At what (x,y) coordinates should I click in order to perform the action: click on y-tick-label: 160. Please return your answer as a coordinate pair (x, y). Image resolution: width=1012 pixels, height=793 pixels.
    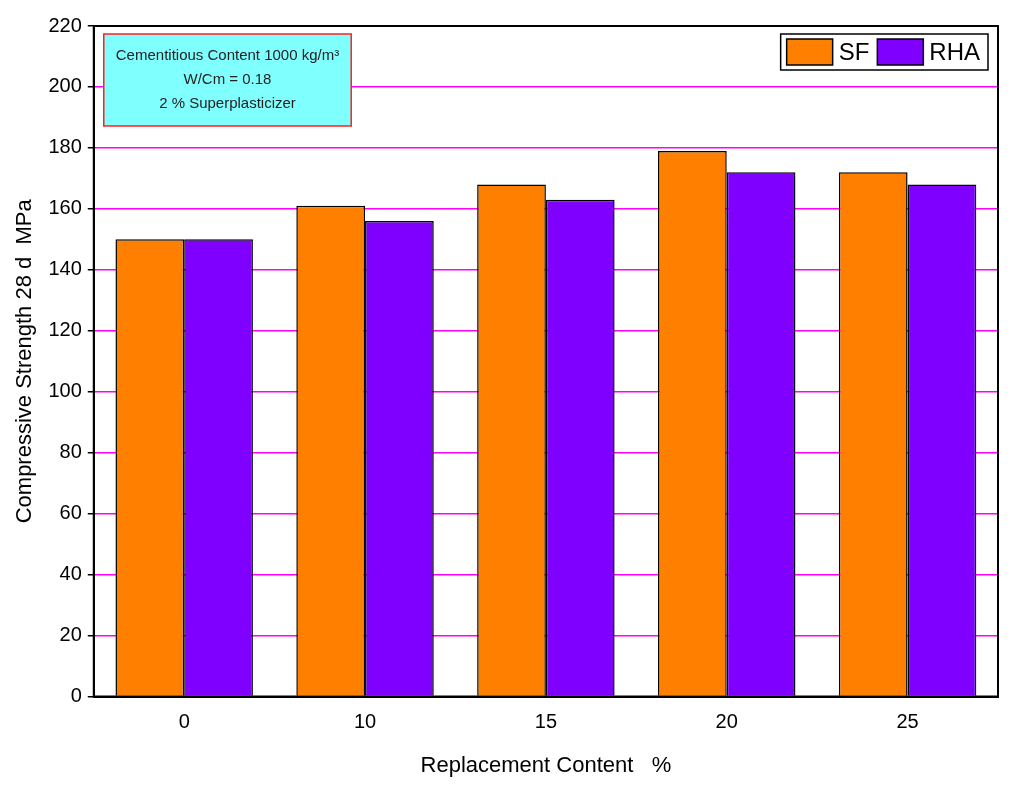
    Looking at the image, I should click on (65, 207).